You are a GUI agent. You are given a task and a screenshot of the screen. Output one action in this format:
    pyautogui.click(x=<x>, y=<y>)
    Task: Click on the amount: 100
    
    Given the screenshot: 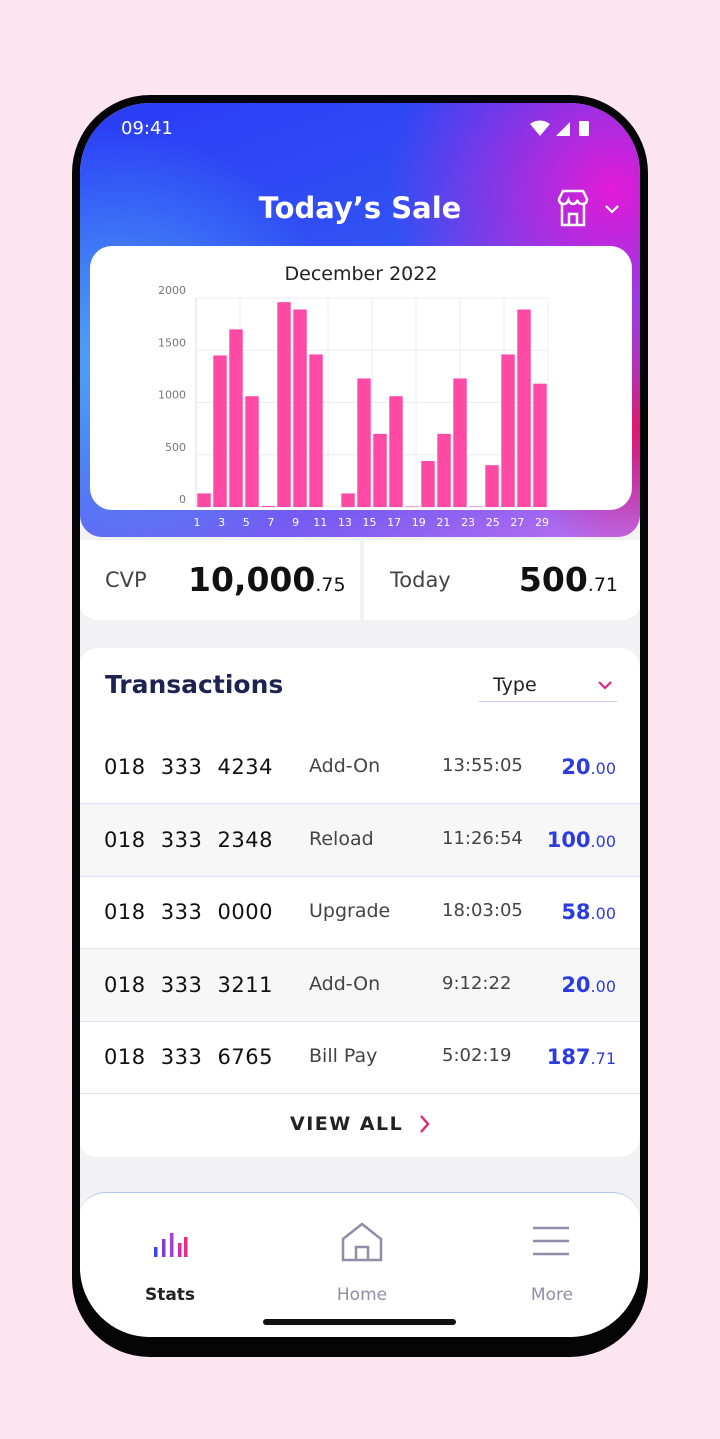 What is the action you would take?
    pyautogui.click(x=568, y=839)
    